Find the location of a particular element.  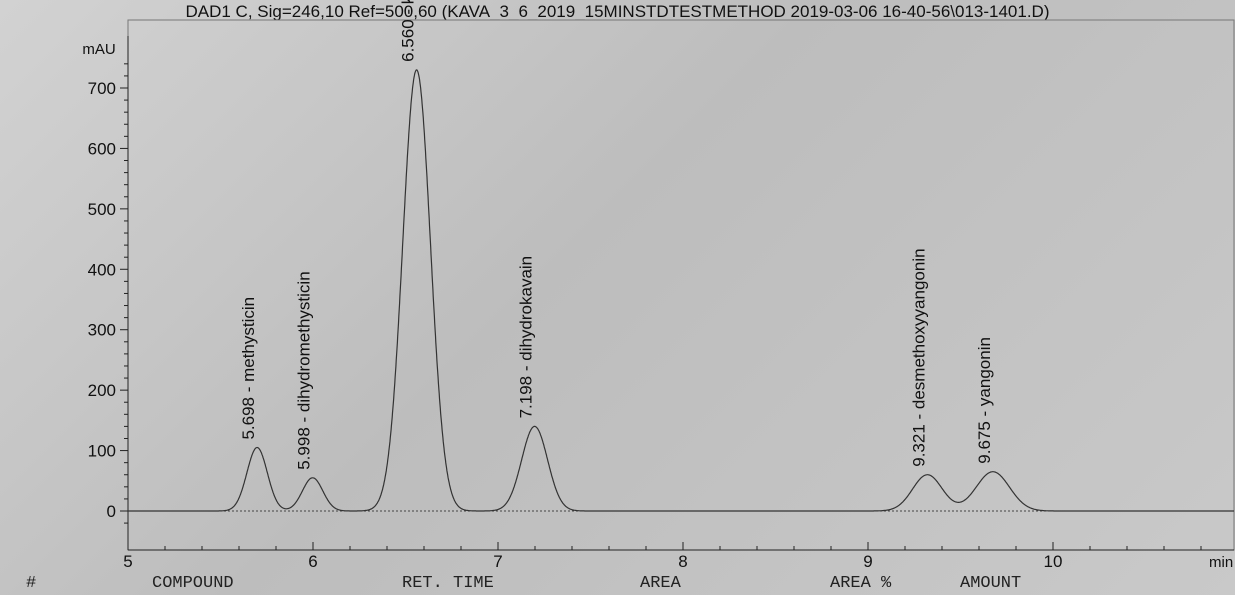

x-tick-label: 6 is located at coordinates (312, 561).